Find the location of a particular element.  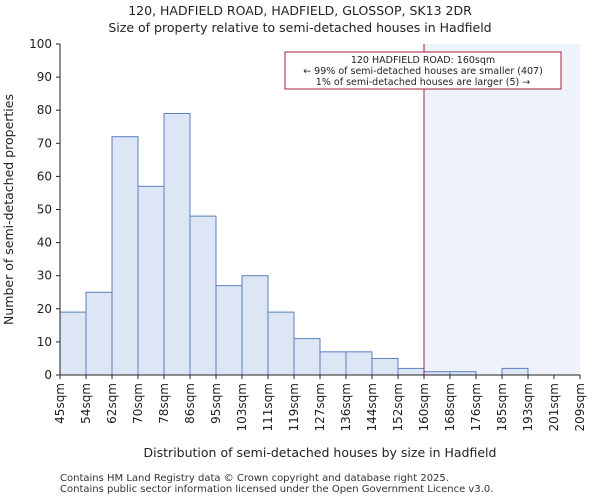

y-tick-label: 30 is located at coordinates (44, 276).